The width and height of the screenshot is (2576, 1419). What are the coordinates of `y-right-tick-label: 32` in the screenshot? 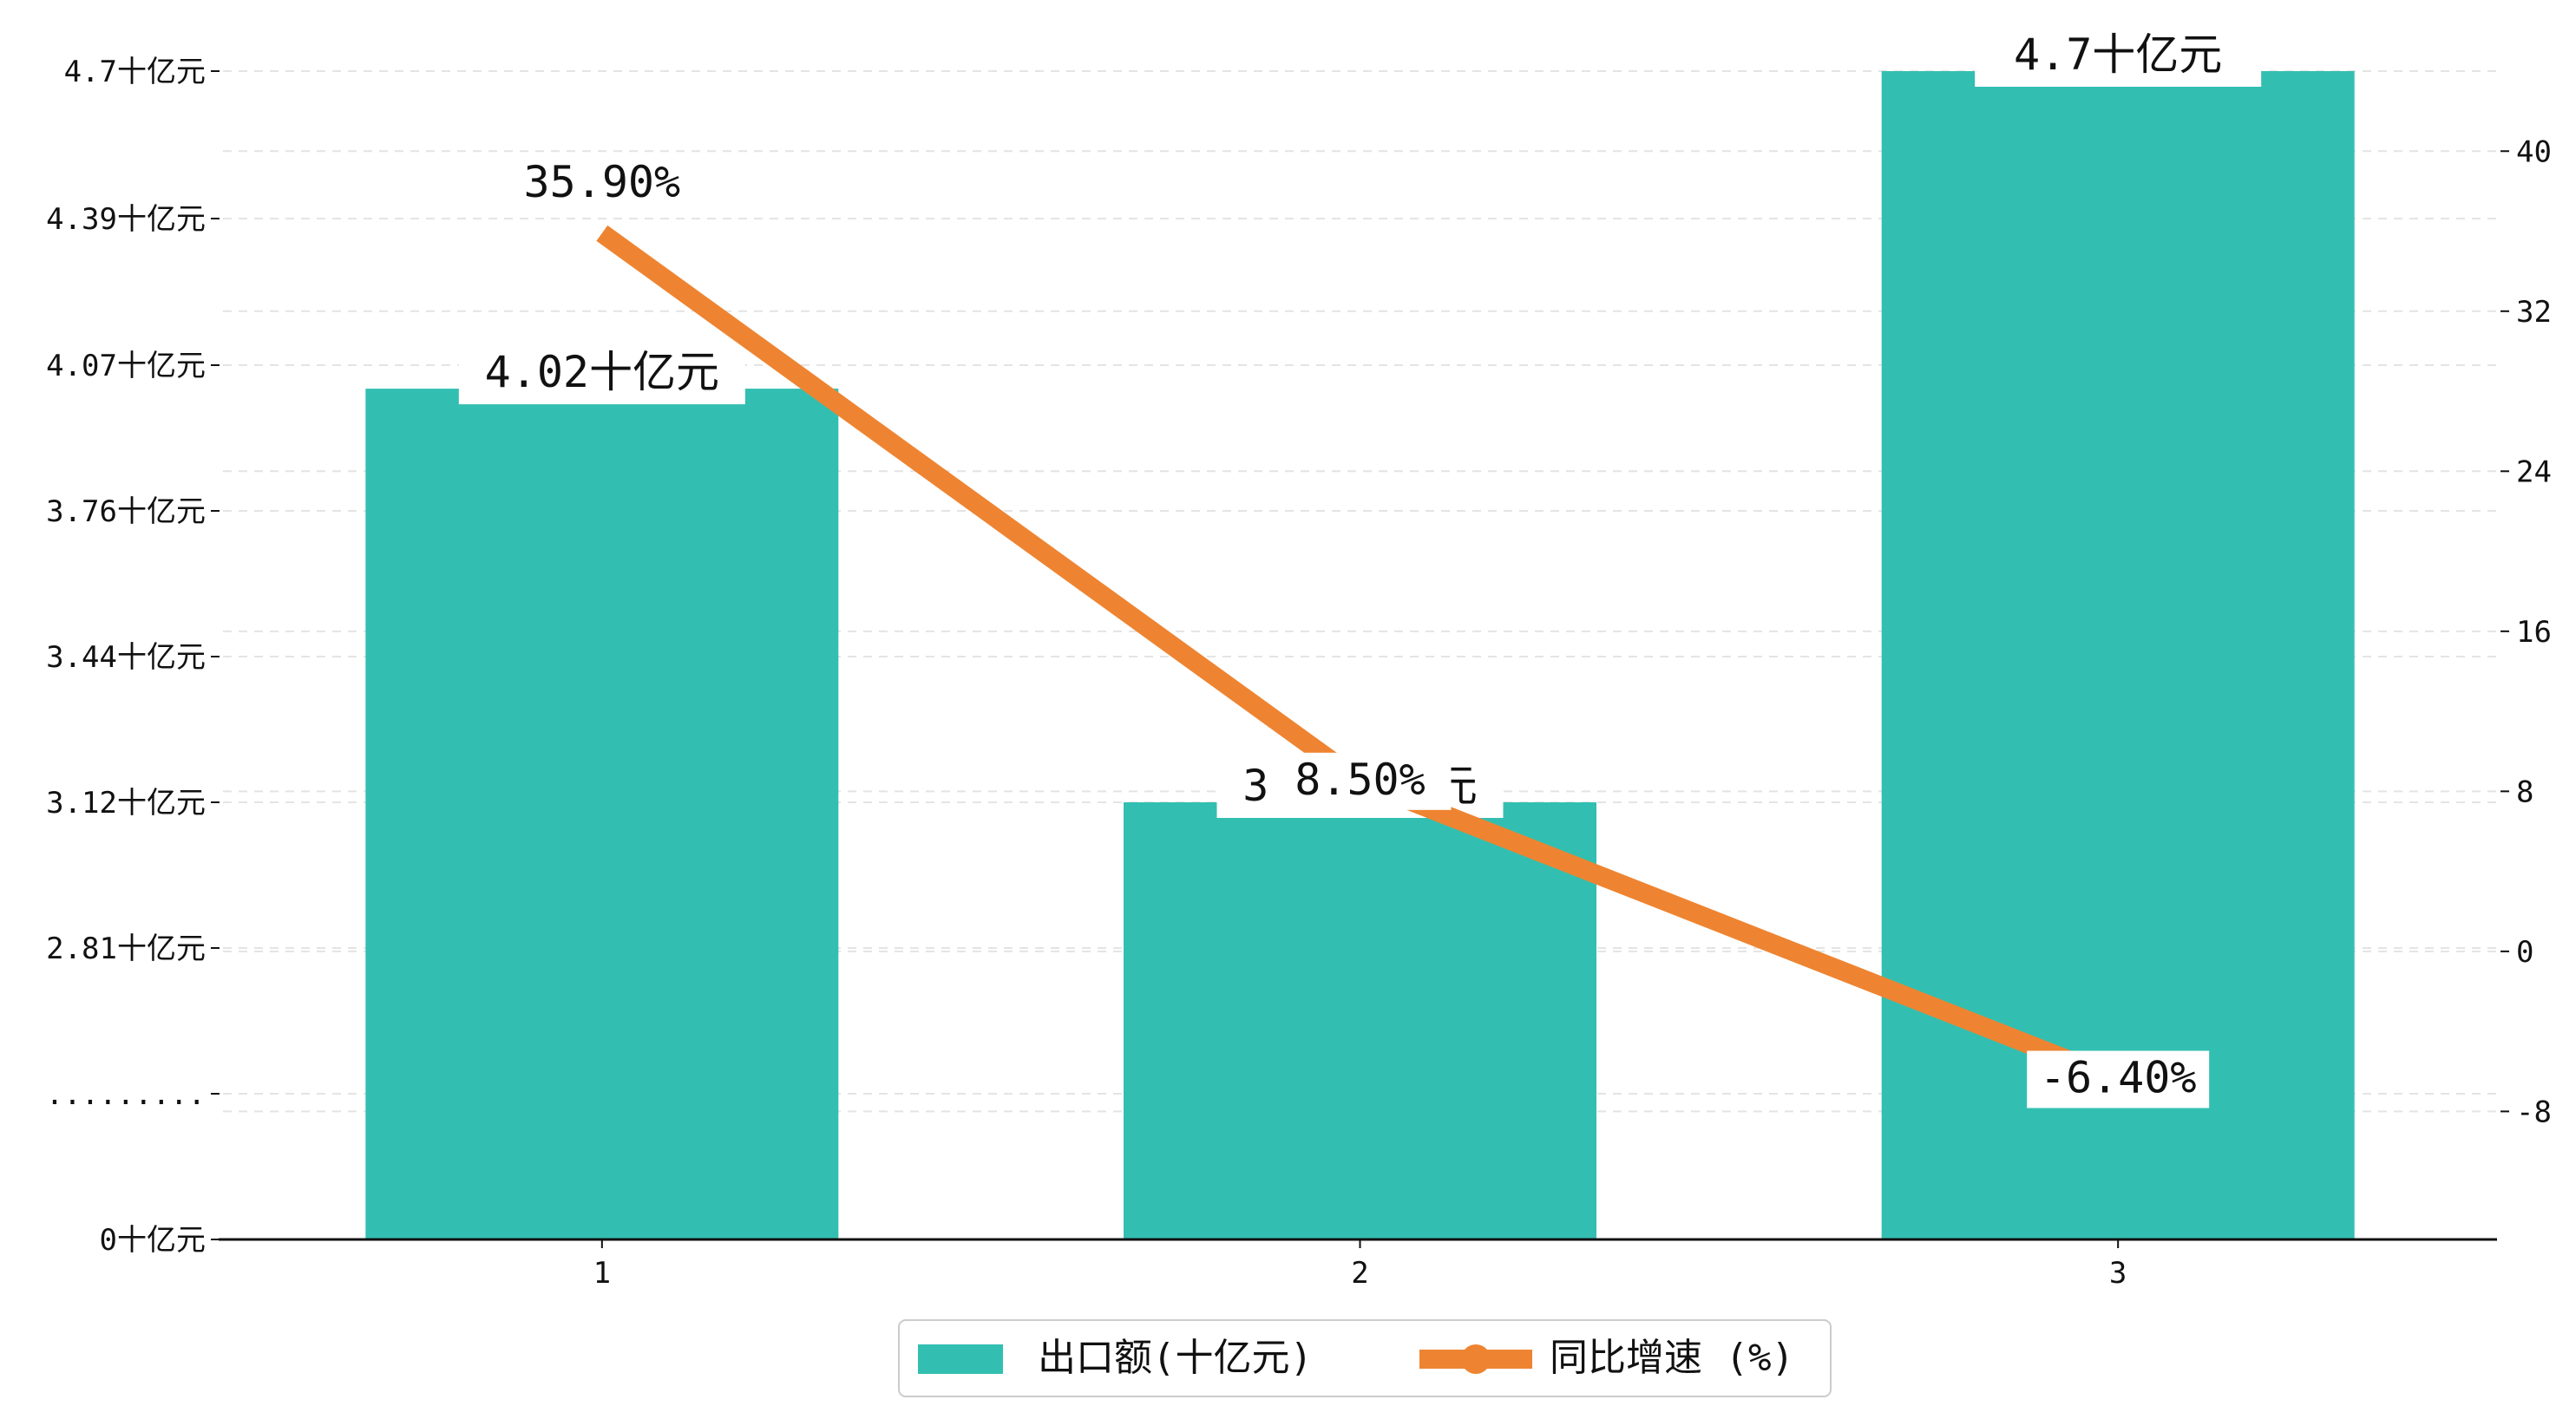 It's located at (2534, 312).